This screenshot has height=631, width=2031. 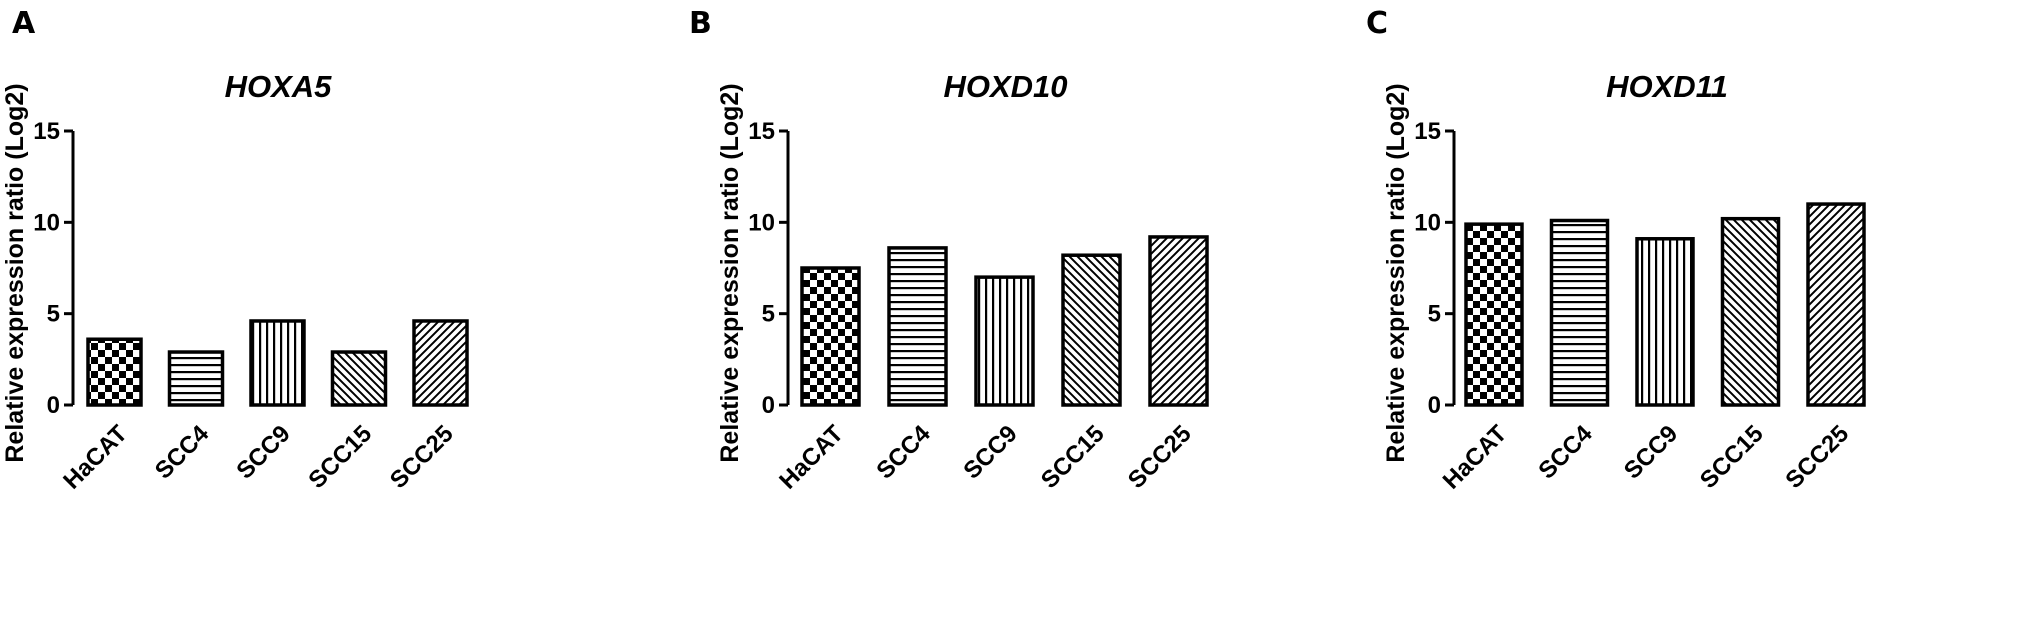 I want to click on chart-title: HOXA5, so click(x=279, y=86).